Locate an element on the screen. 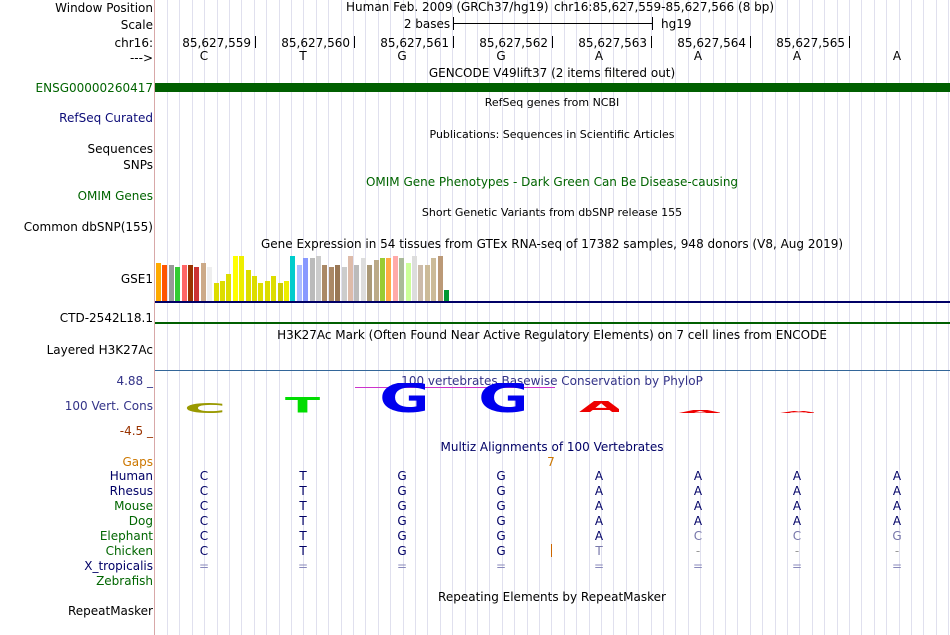 The image size is (950, 635). ctd-gene-line is located at coordinates (552, 323).